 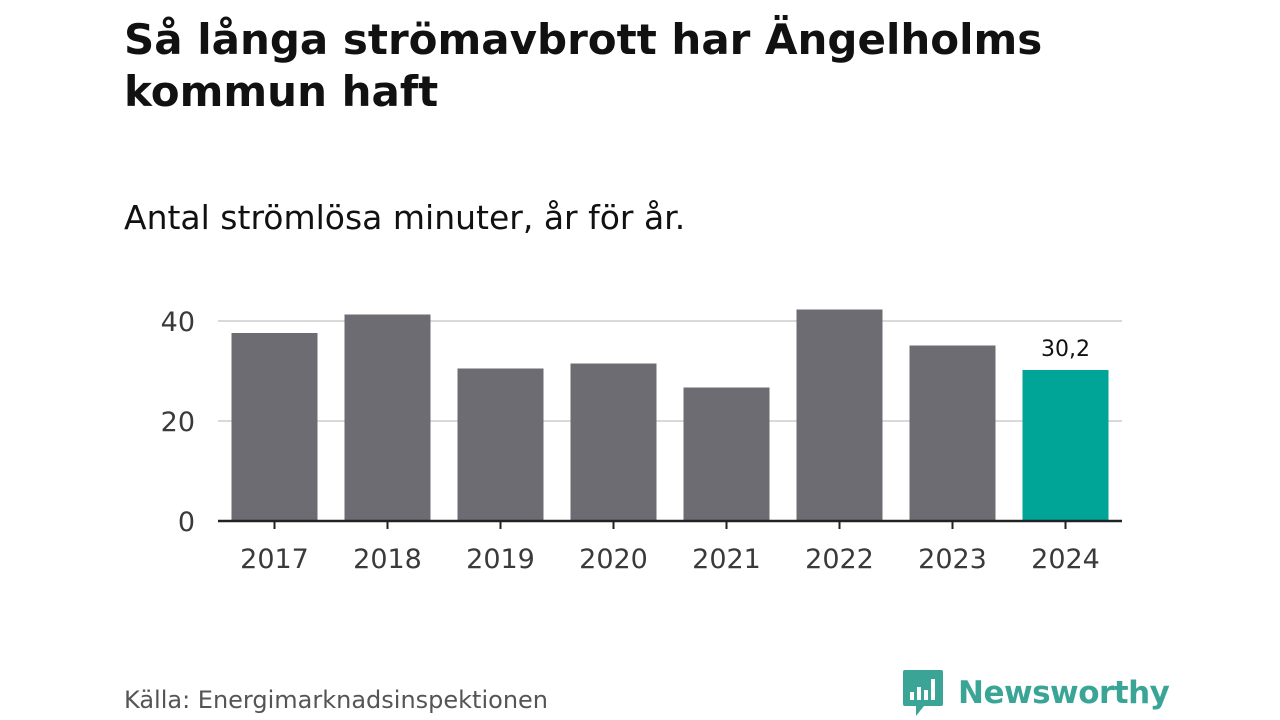 I want to click on y-tick-label: 40, so click(x=178, y=322).